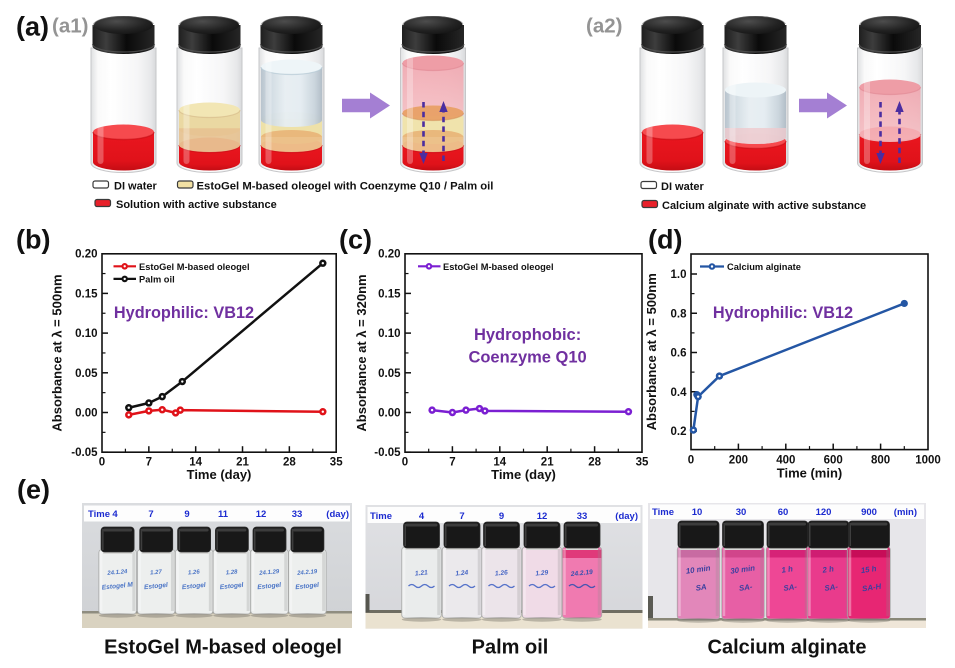 Image resolution: width=955 pixels, height=668 pixels. Describe the element at coordinates (697, 512) in the screenshot. I see `svg-text: 10` at that location.